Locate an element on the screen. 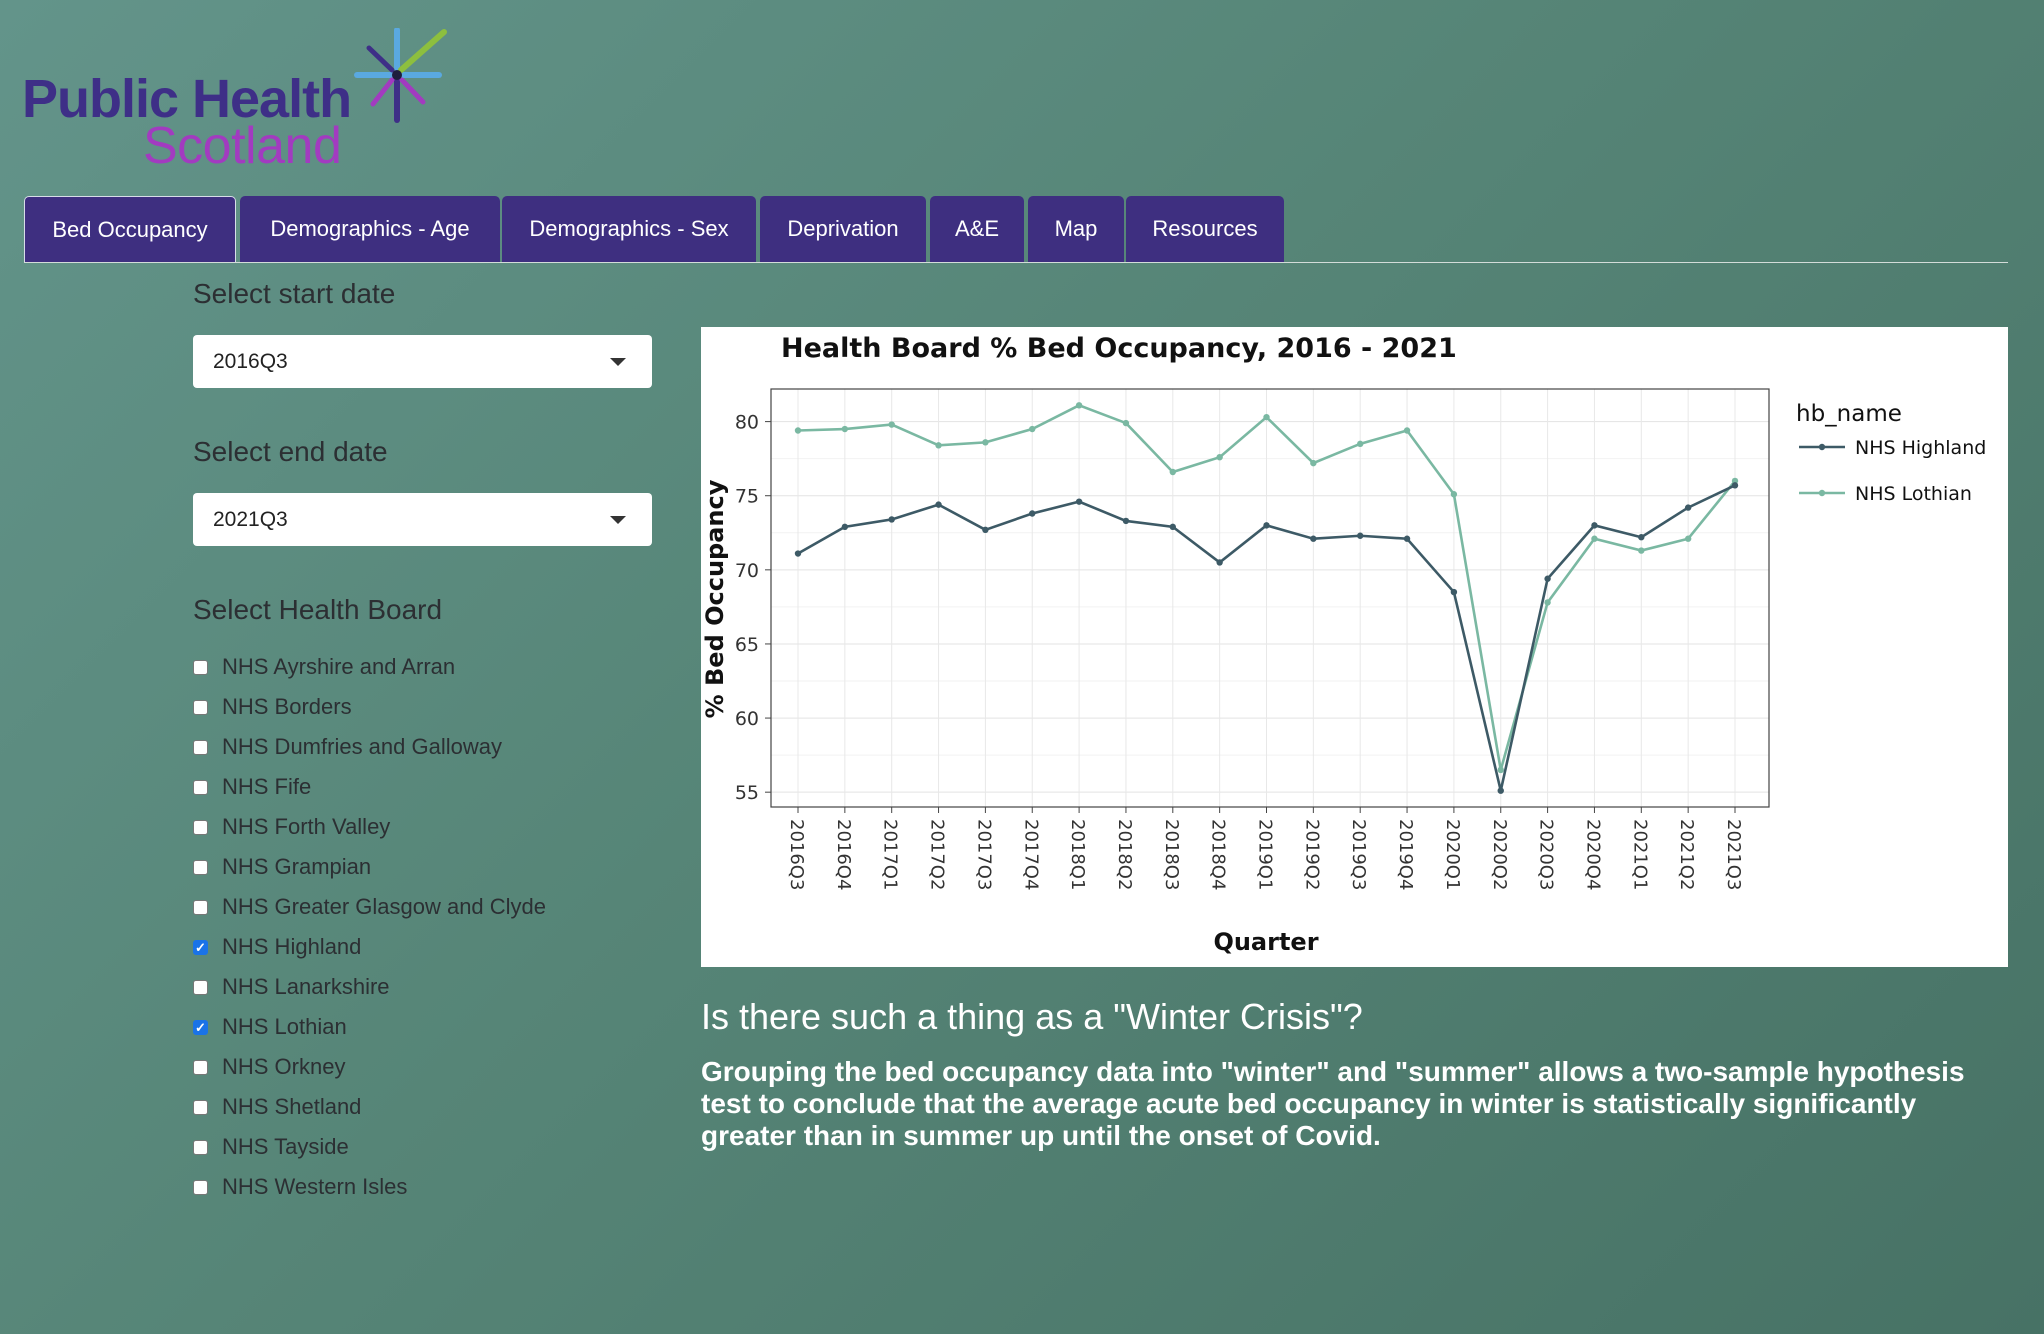 Image resolution: width=2044 pixels, height=1334 pixels. tab-map: Map is located at coordinates (1076, 229).